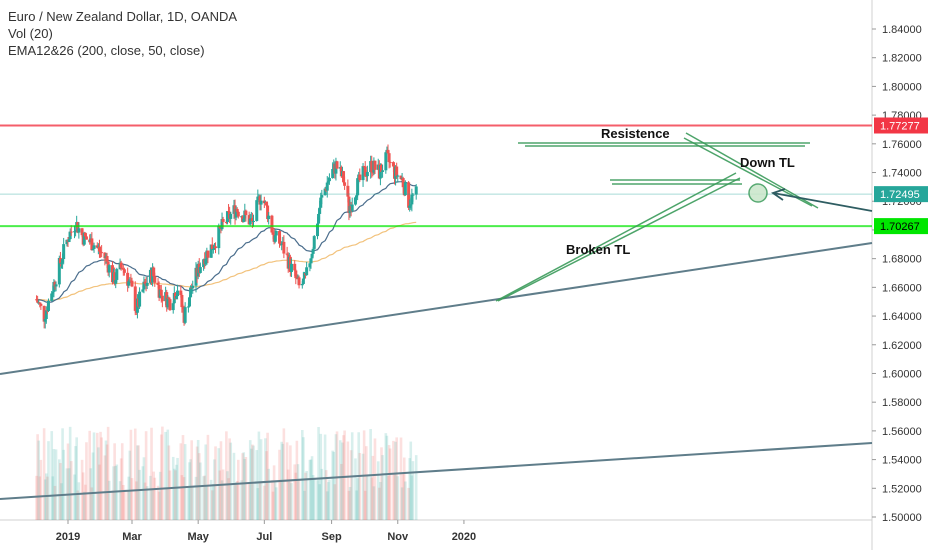 The image size is (932, 550). What do you see at coordinates (198, 537) in the screenshot?
I see `x-tick-label: May` at bounding box center [198, 537].